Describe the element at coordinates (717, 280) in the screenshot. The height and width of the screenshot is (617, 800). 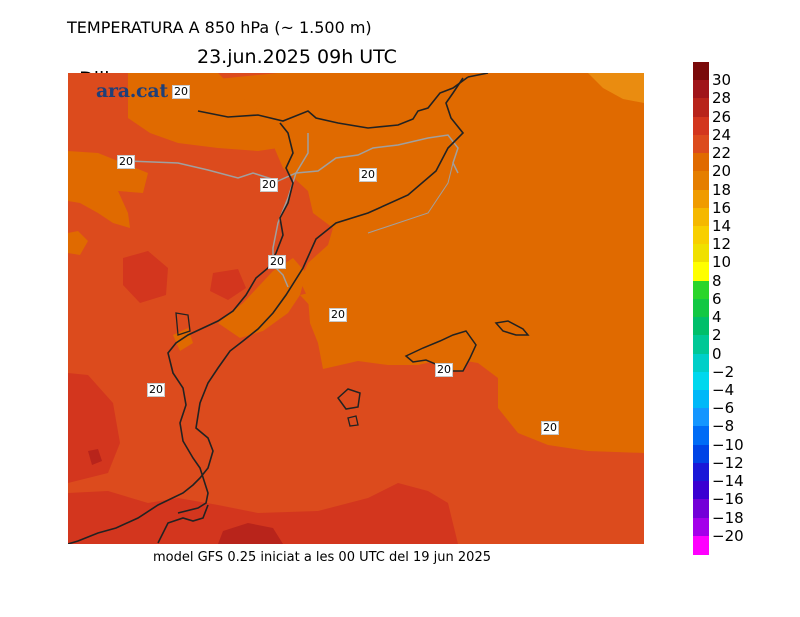
I see `color-scale-tick-label: 8` at that location.